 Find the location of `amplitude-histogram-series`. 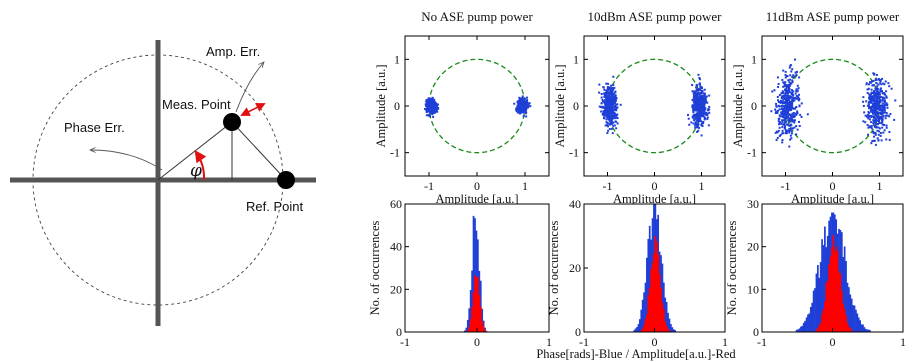

amplitude-histogram-series is located at coordinates (655, 284).